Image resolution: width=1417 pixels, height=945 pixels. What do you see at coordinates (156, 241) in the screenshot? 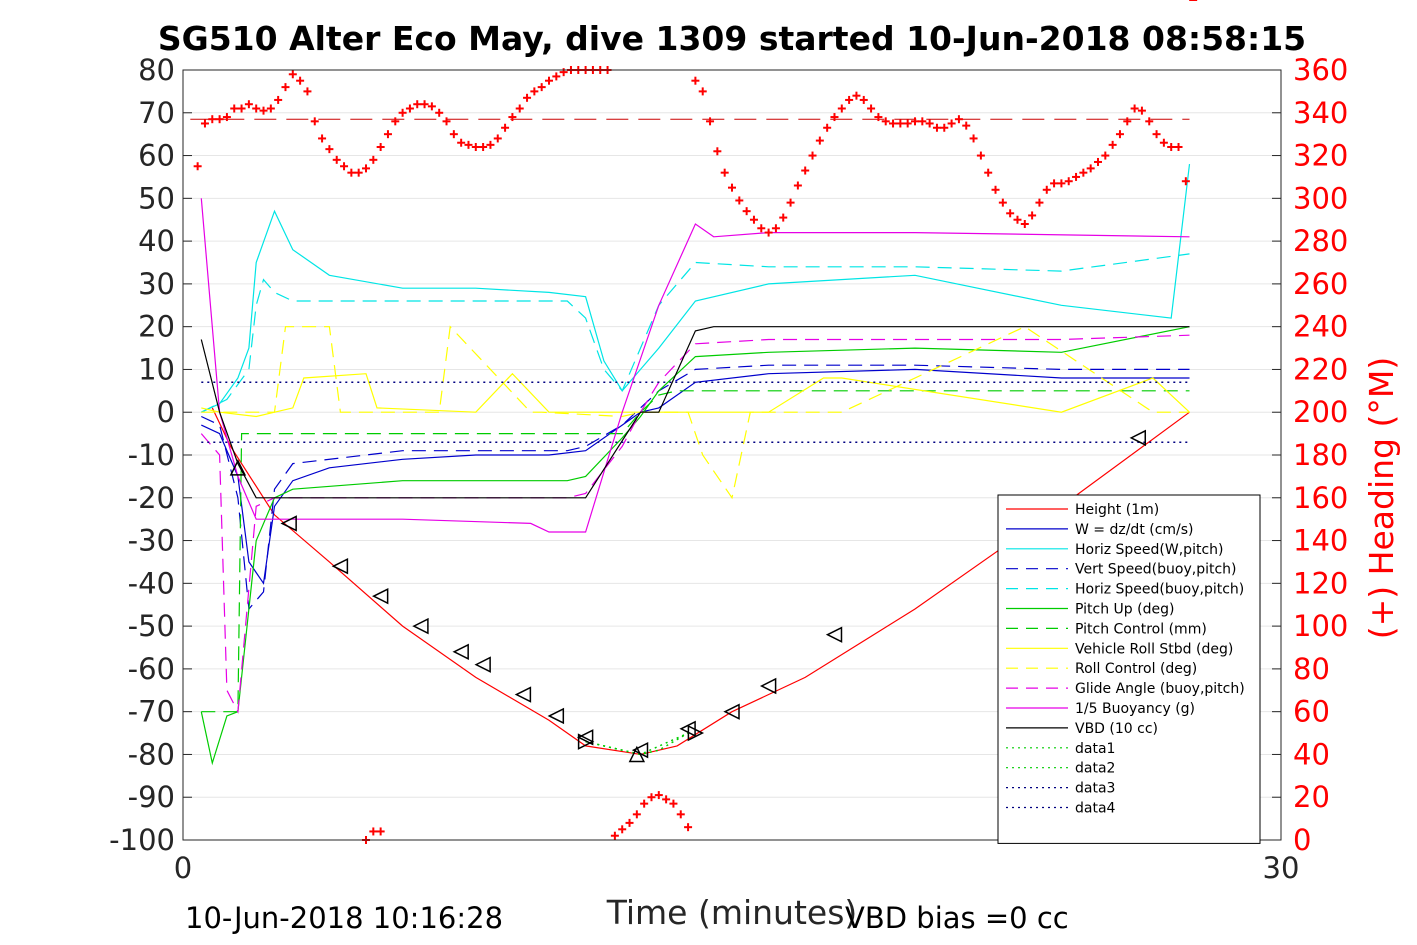
I see `left-tick-label: 40` at bounding box center [156, 241].